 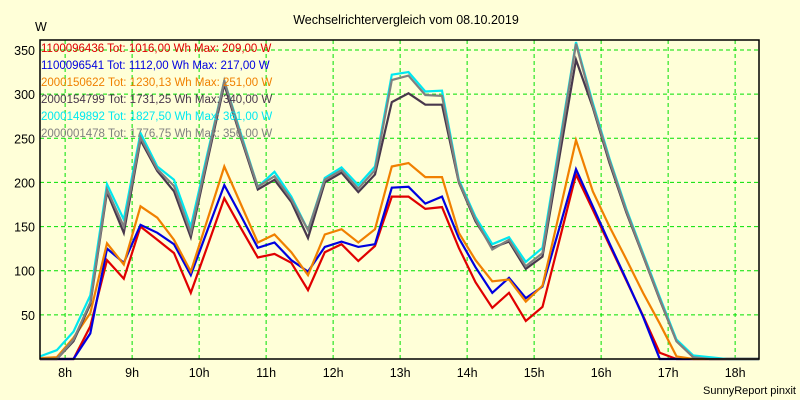 I want to click on x-tick-label: 9h, so click(x=132, y=373).